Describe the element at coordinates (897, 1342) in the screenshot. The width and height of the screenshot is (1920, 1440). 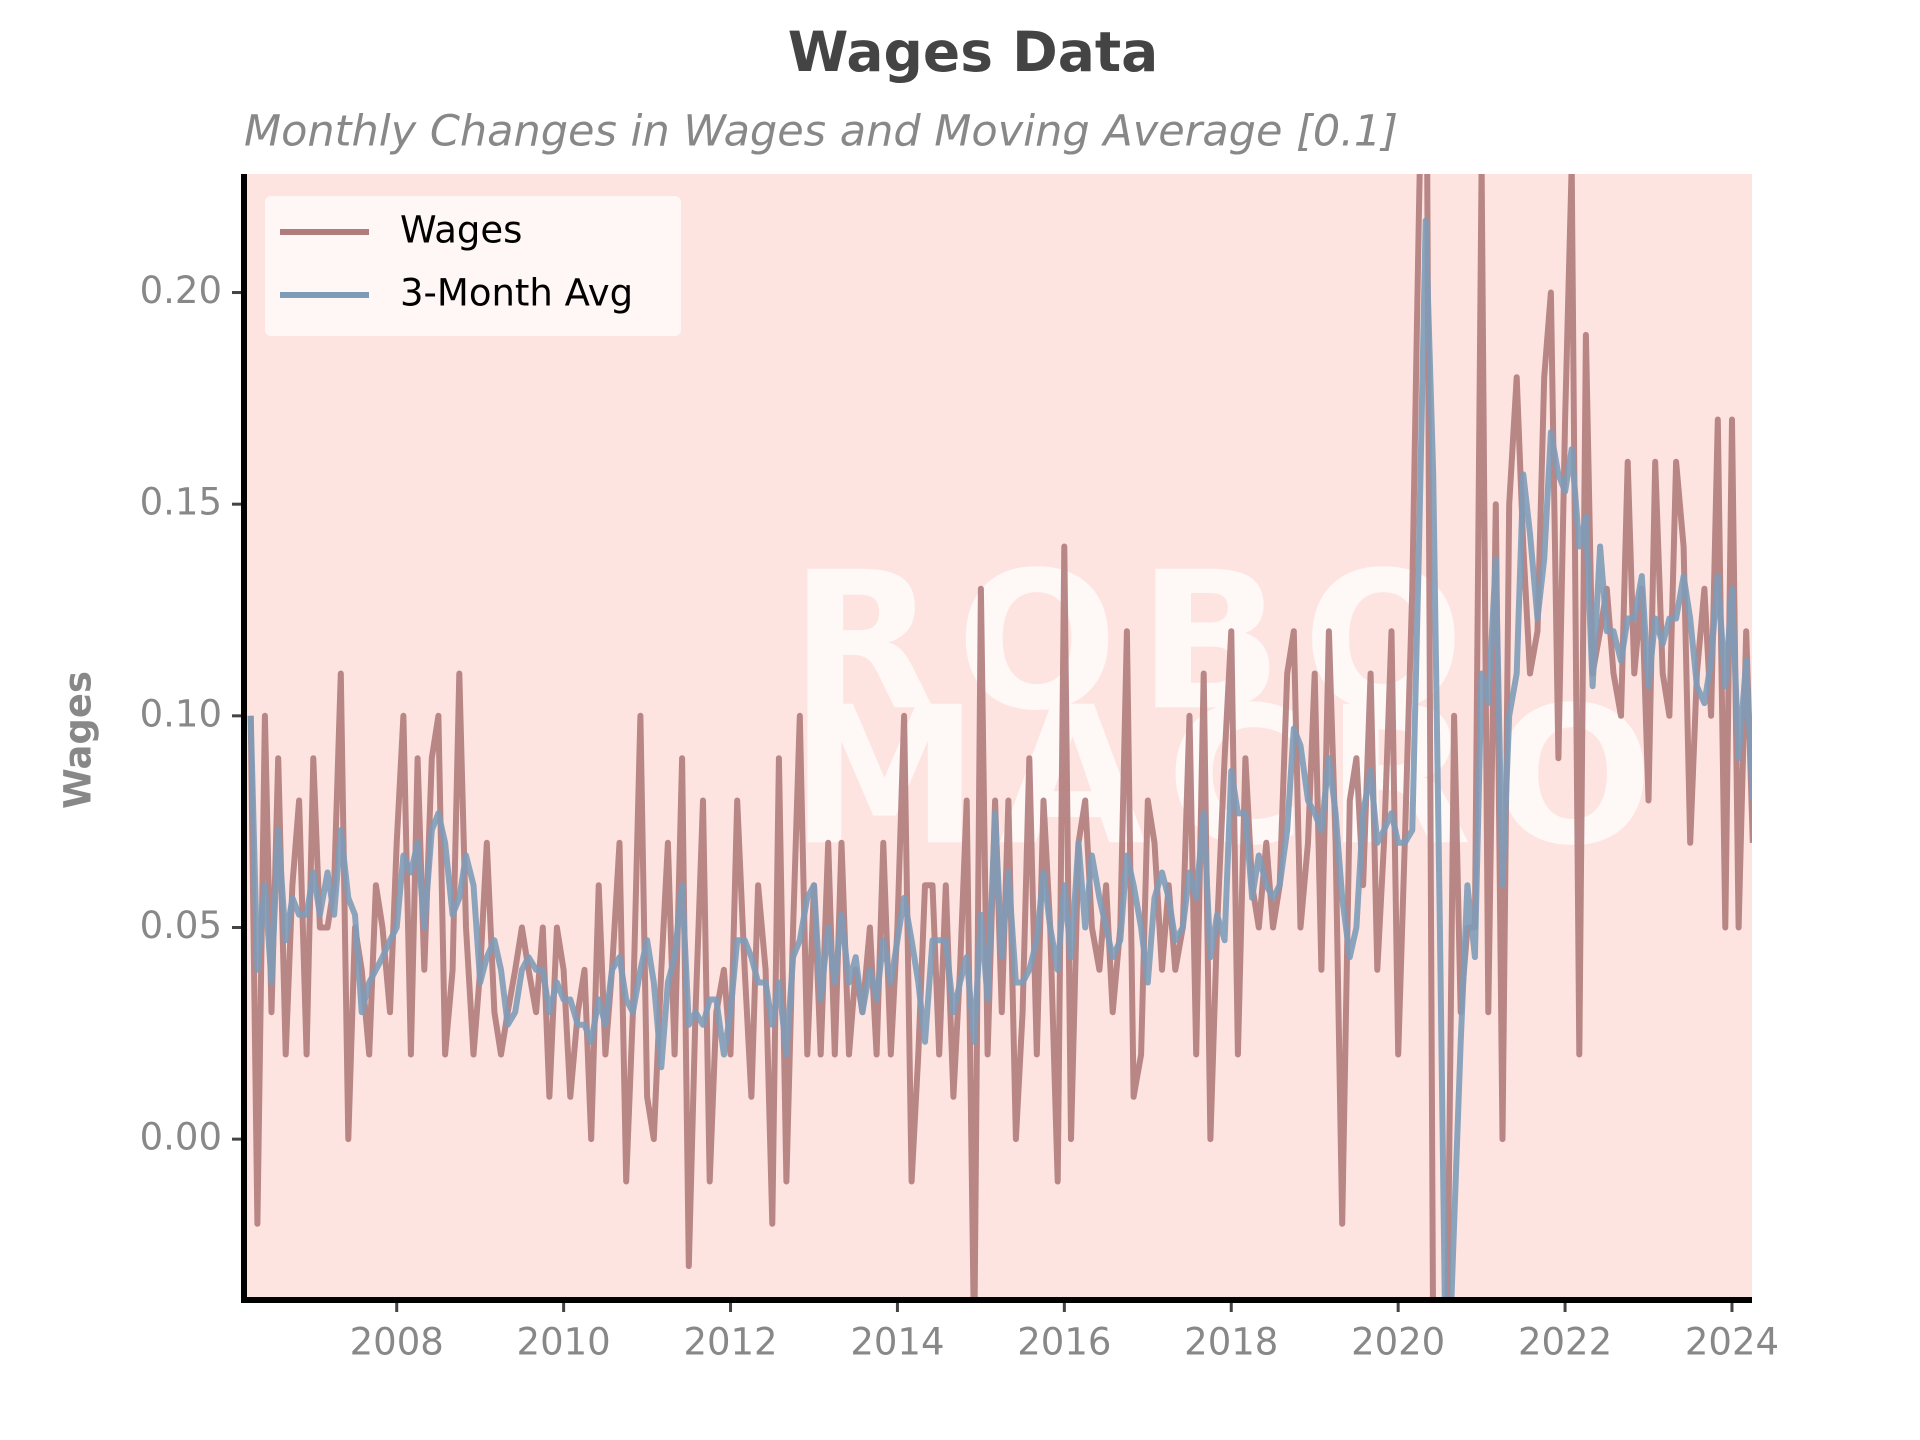
I see `x-tick-label: 2014` at that location.